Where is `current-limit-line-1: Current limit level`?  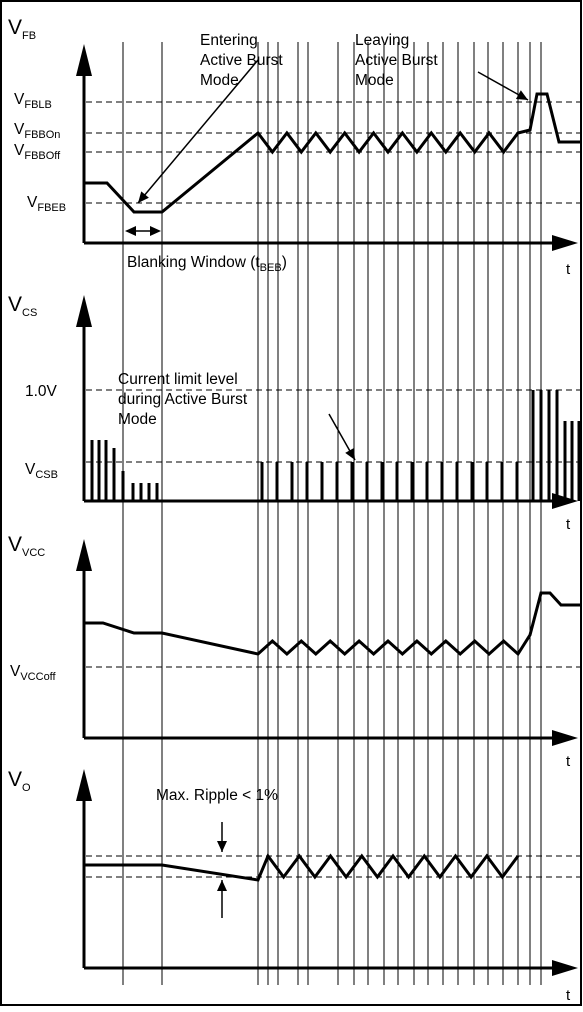
current-limit-line-1: Current limit level is located at coordinates (178, 379).